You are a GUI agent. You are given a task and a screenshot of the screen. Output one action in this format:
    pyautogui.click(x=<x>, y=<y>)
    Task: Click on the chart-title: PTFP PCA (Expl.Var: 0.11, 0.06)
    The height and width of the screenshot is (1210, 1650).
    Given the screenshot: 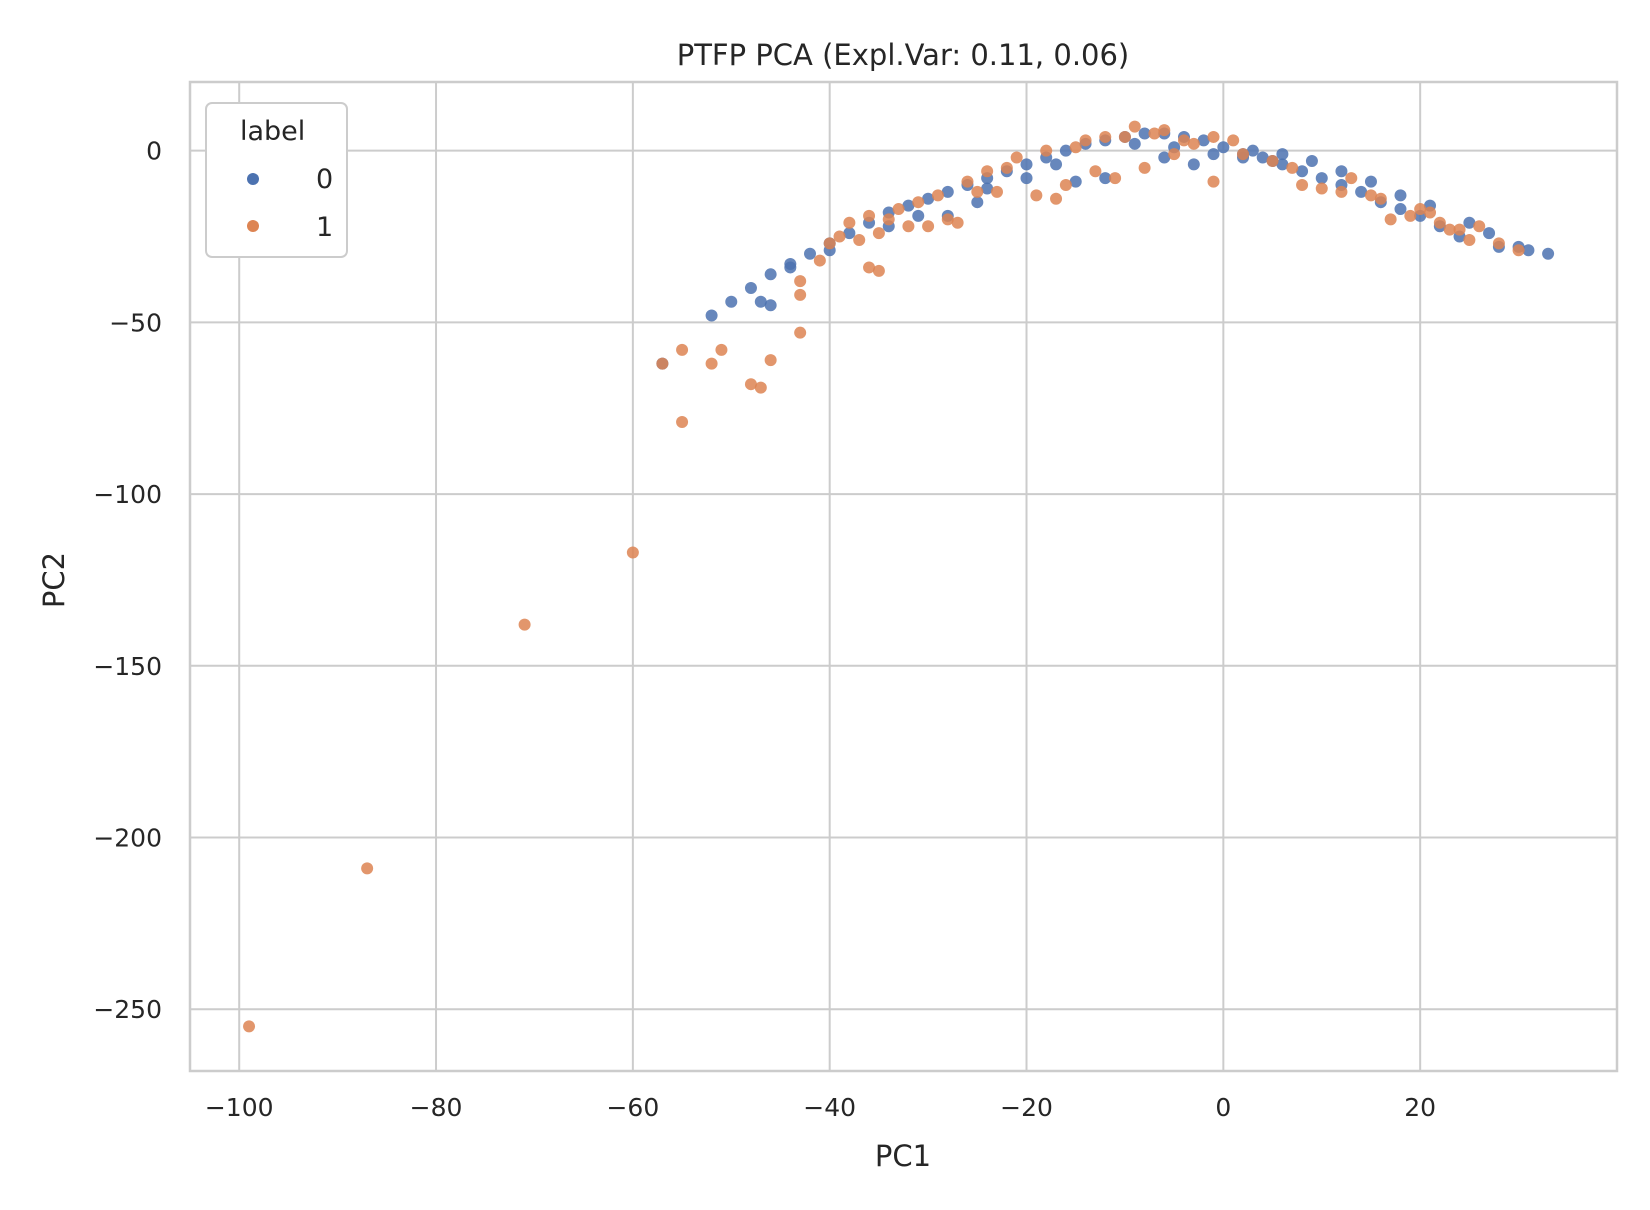 What is the action you would take?
    pyautogui.click(x=903, y=55)
    